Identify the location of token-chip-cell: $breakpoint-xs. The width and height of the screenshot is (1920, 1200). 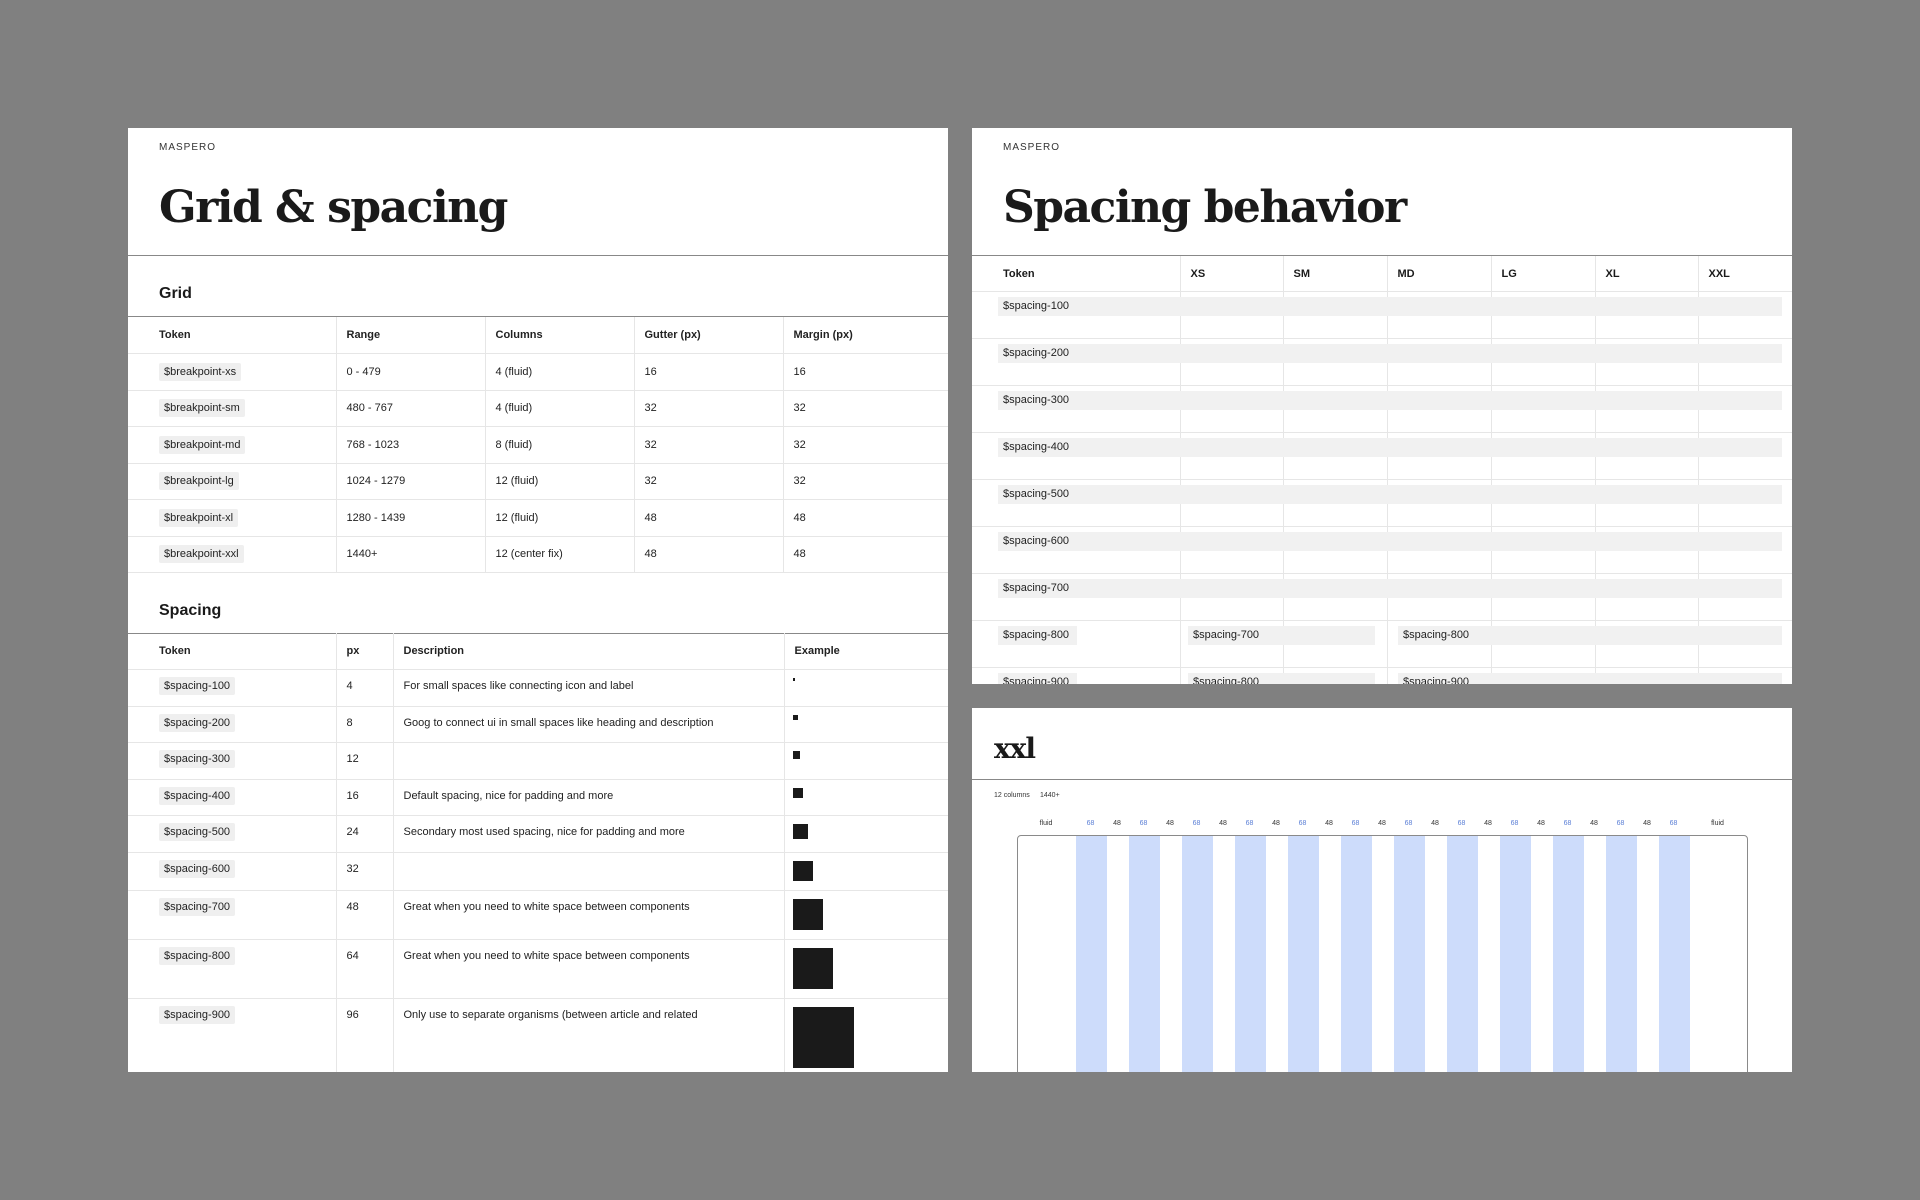
(232, 372).